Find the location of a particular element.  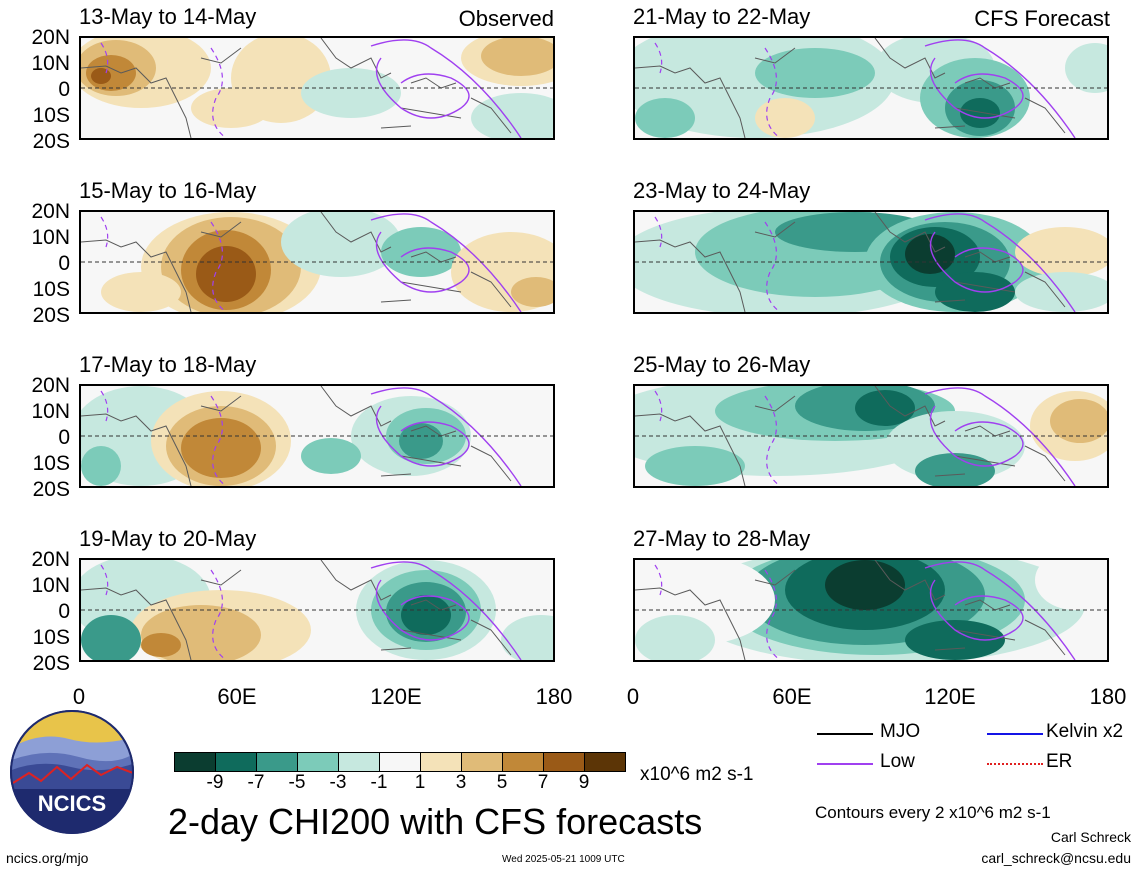

colorbar-label: 3 is located at coordinates (461, 782).